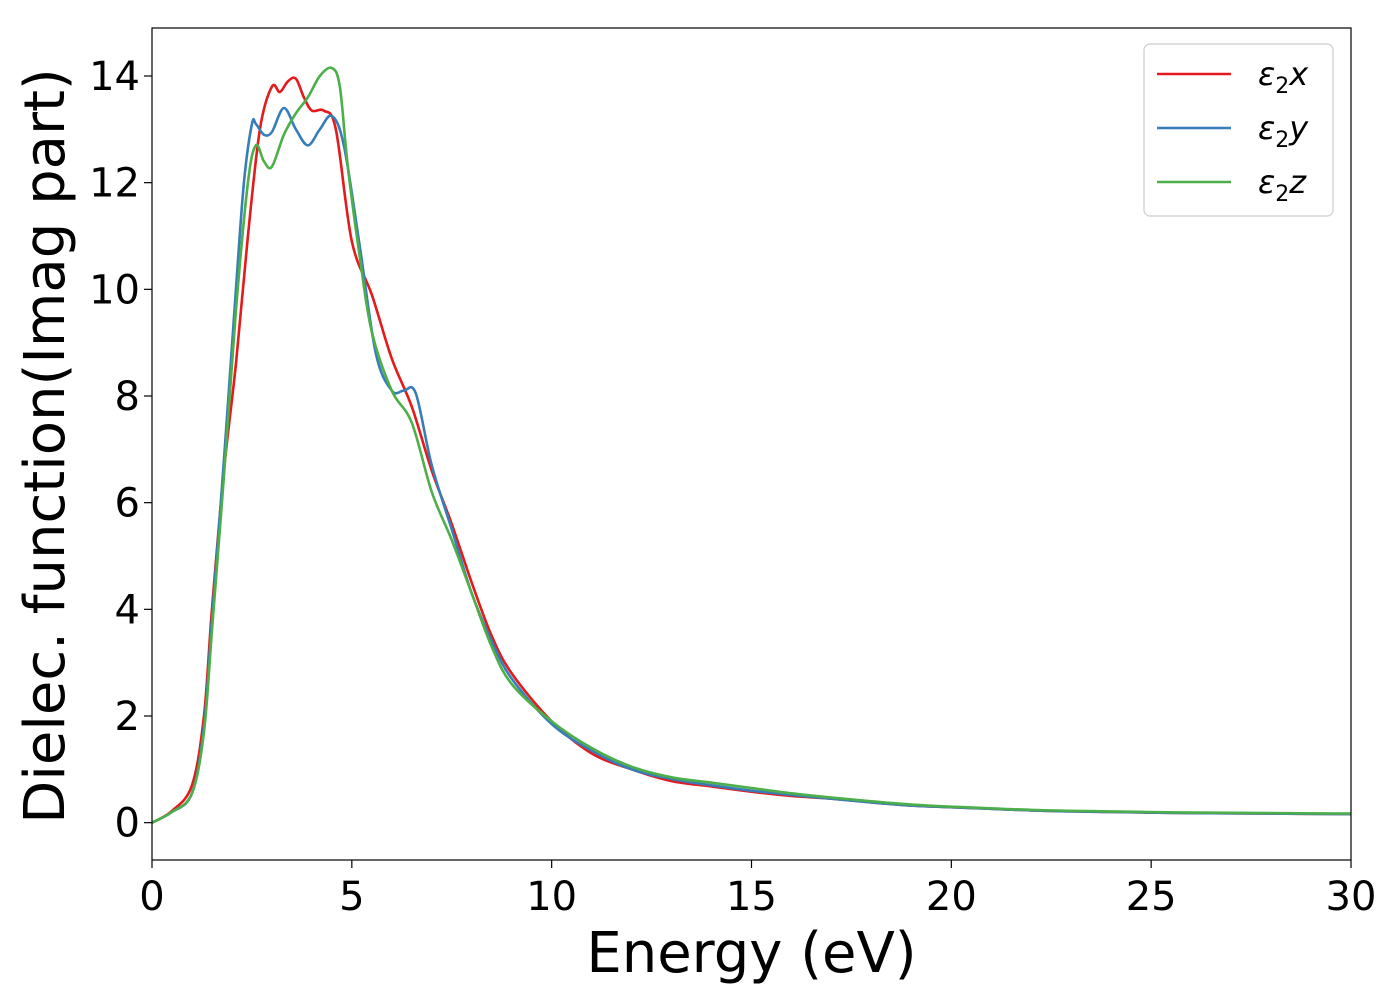 This screenshot has height=1000, width=1400. Describe the element at coordinates (127, 610) in the screenshot. I see `y-tick-label: 4` at that location.